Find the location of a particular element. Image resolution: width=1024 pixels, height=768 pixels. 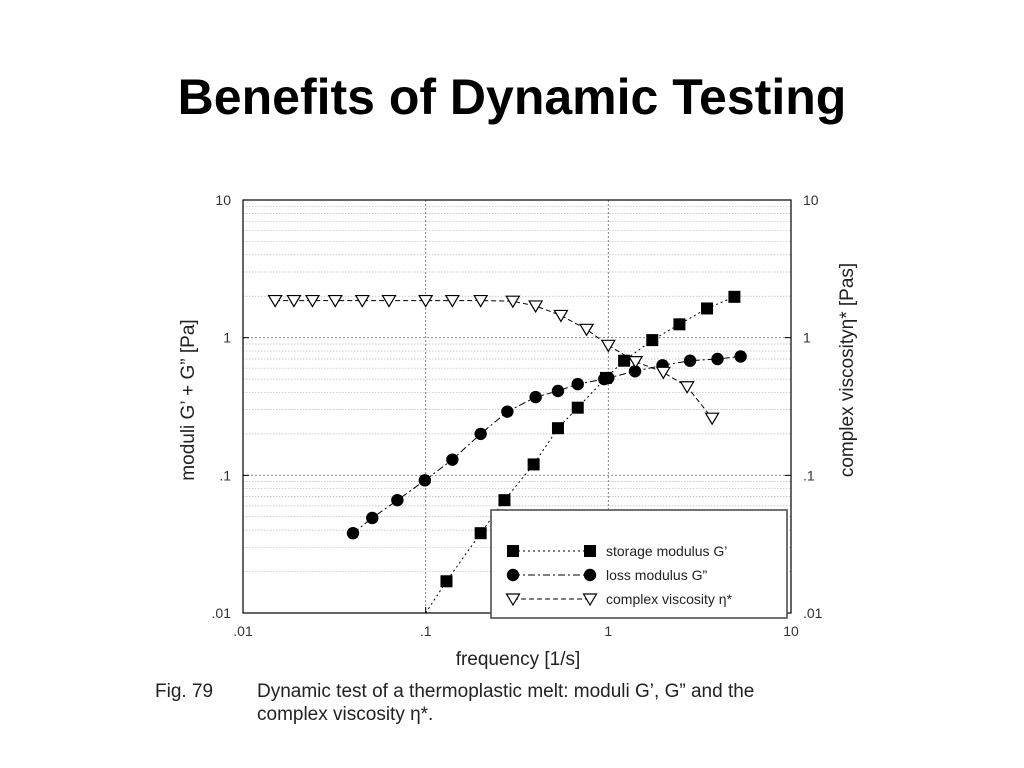

x-tick-label: .1 is located at coordinates (426, 631).